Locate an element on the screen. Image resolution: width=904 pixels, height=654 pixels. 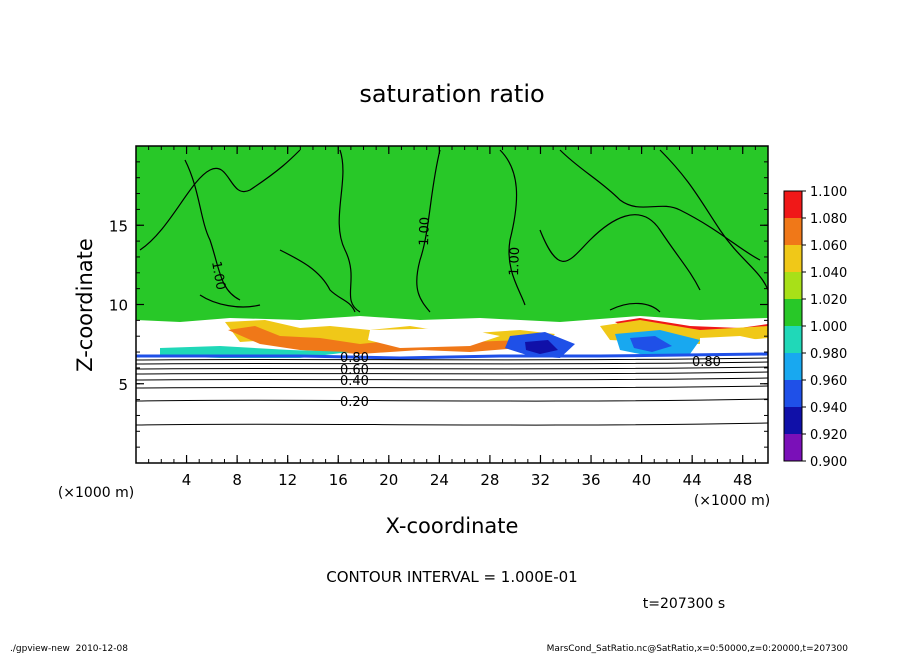
x-tick-label: 40 is located at coordinates (641, 480).